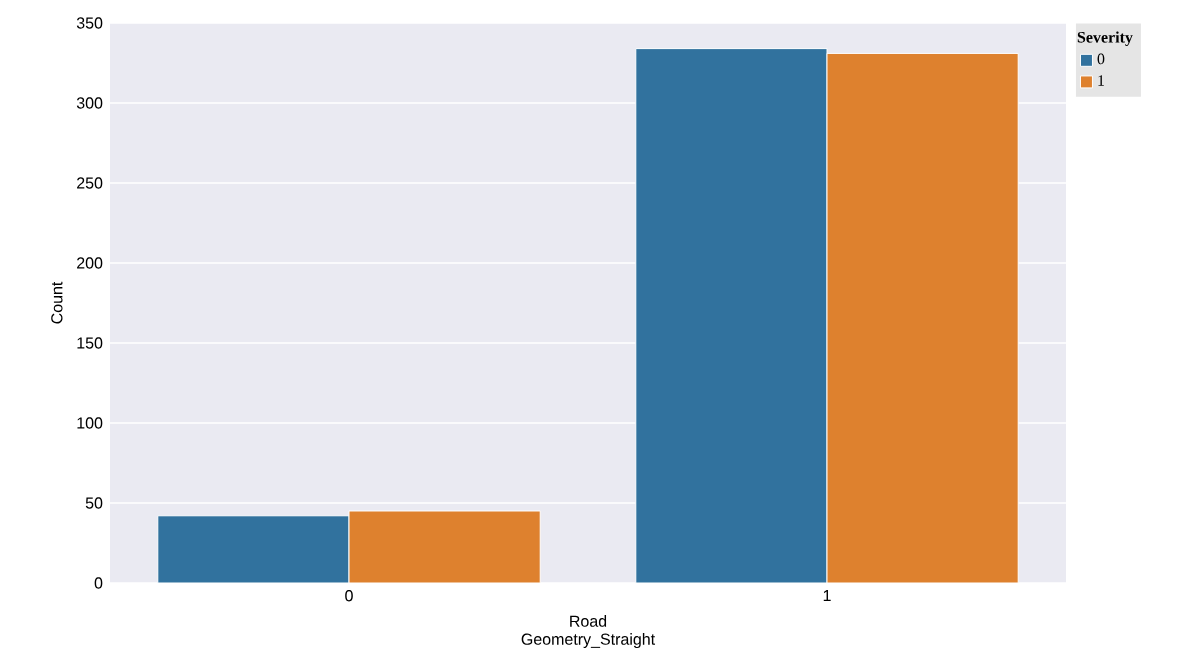  I want to click on y-tick-label: 150, so click(90, 343).